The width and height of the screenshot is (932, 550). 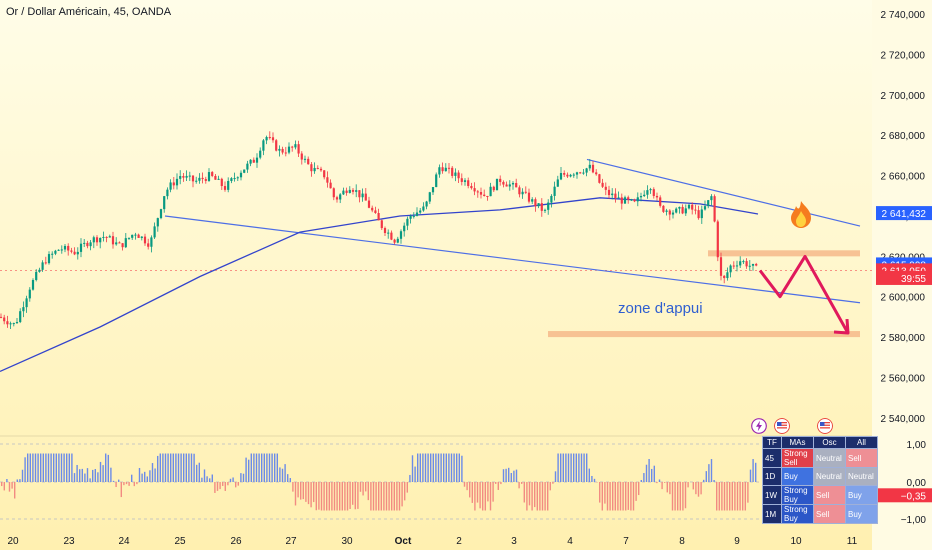 I want to click on row-osc: Neutral, so click(x=829, y=458).